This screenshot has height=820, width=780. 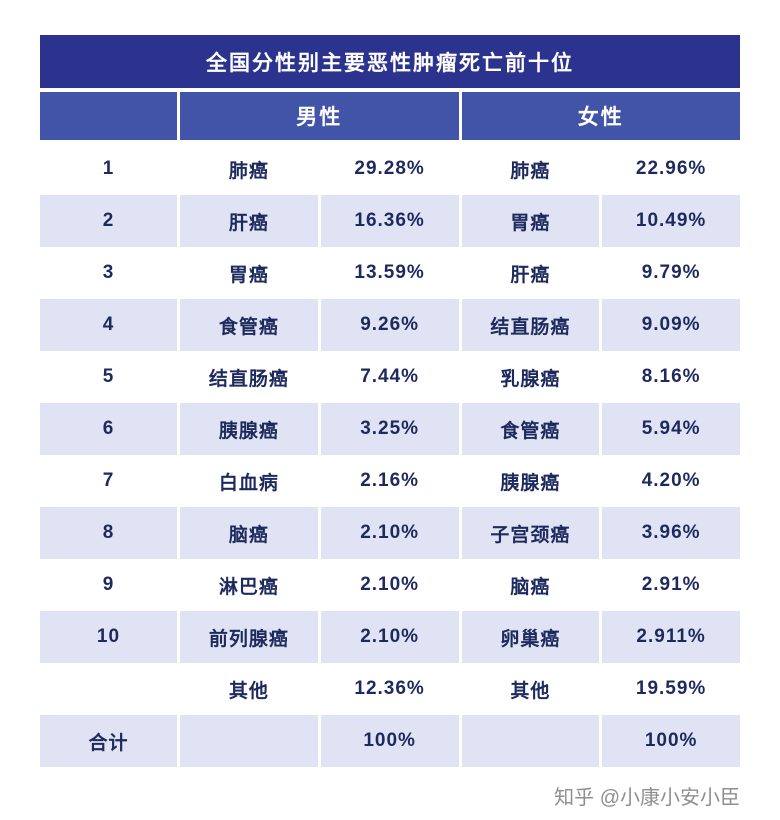 What do you see at coordinates (249, 429) in the screenshot?
I see `male-cancer-name: 胰腺癌` at bounding box center [249, 429].